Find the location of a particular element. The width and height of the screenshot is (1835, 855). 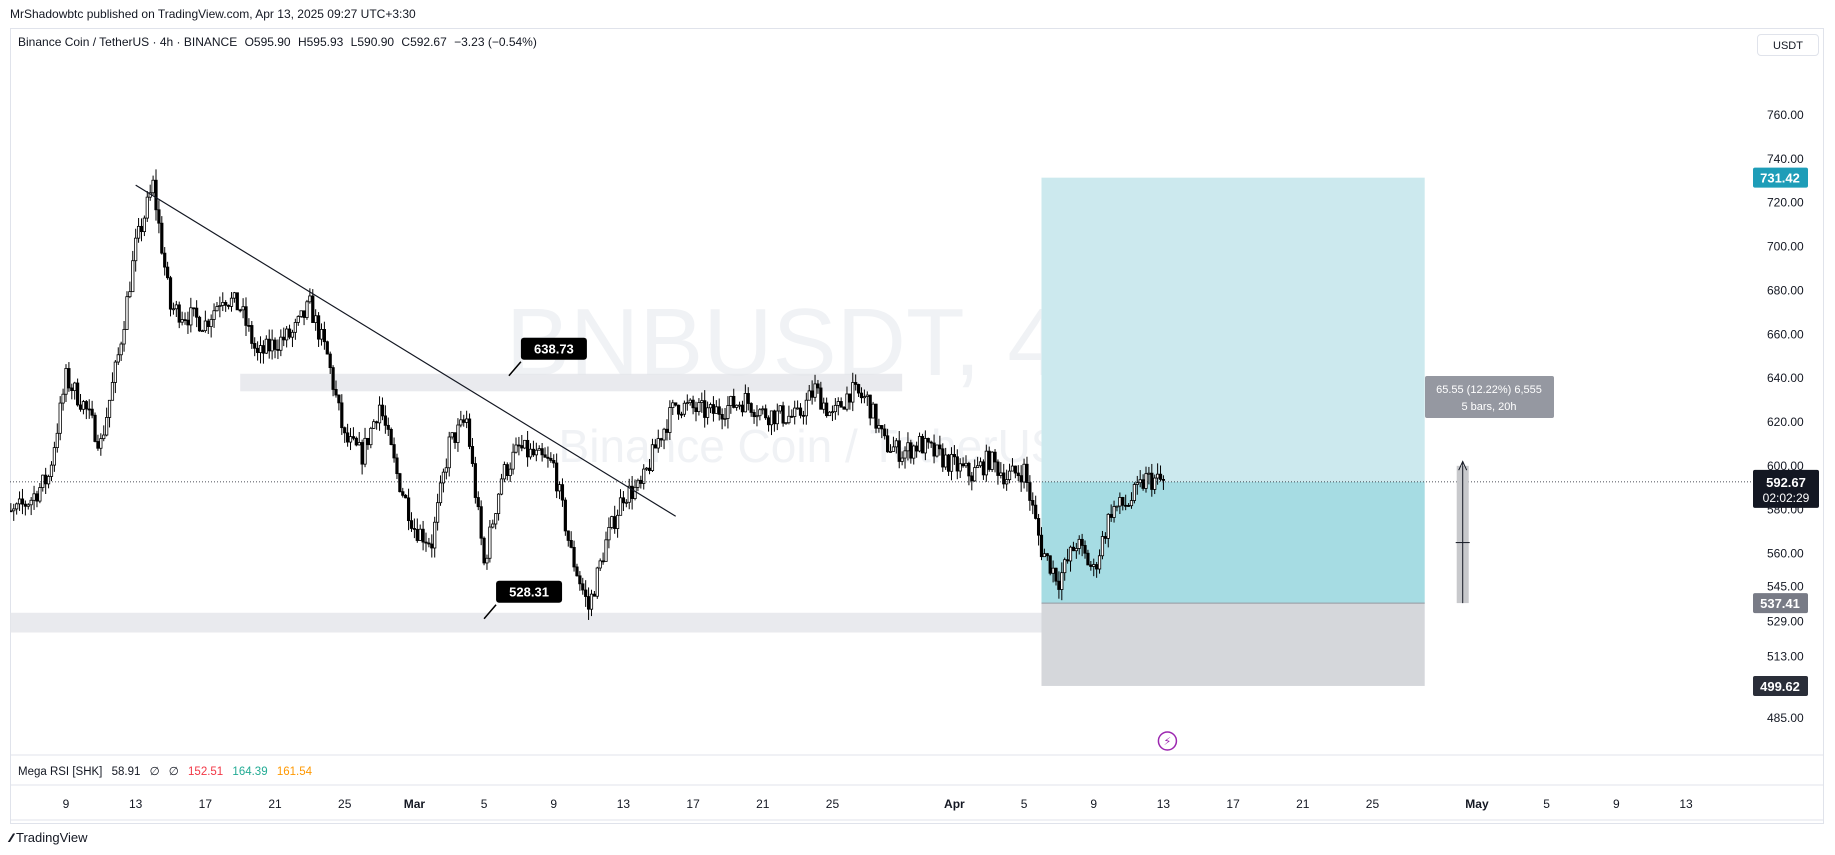

alert-bolt-icon is located at coordinates (1167, 741).